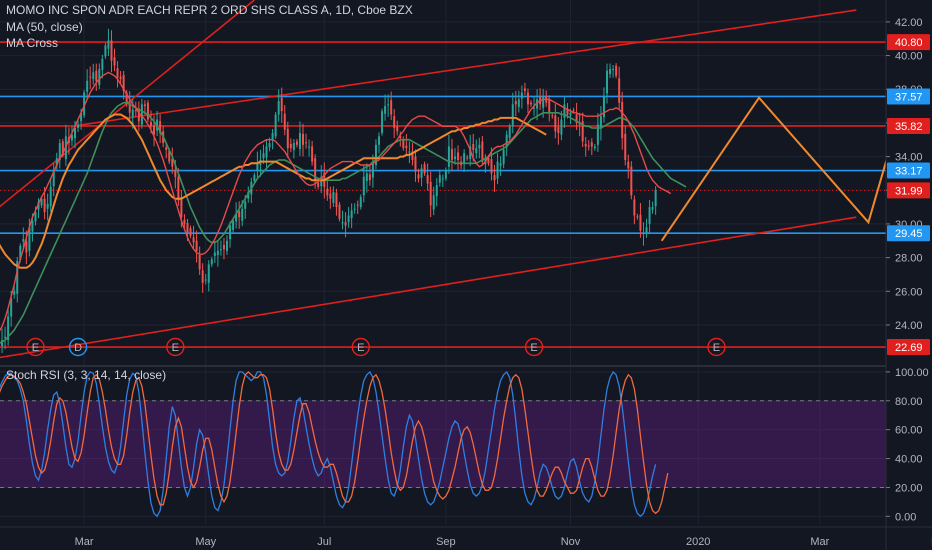 The height and width of the screenshot is (550, 932). I want to click on indicator-label-ma-cross: MA Cross, so click(32, 43).